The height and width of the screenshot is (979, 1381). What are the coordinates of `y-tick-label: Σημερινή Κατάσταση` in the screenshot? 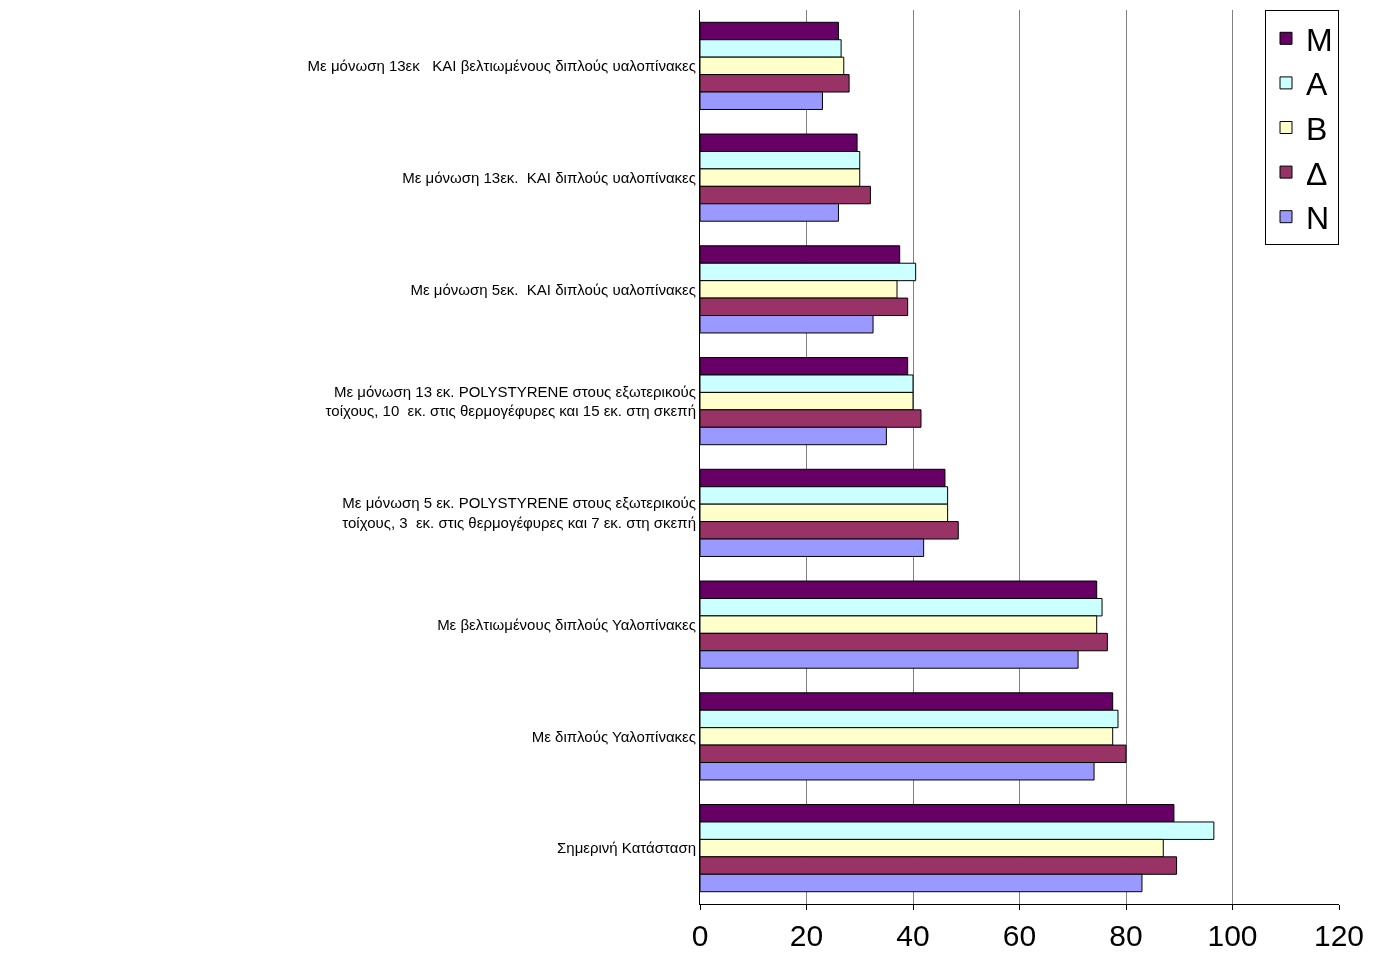 It's located at (626, 848).